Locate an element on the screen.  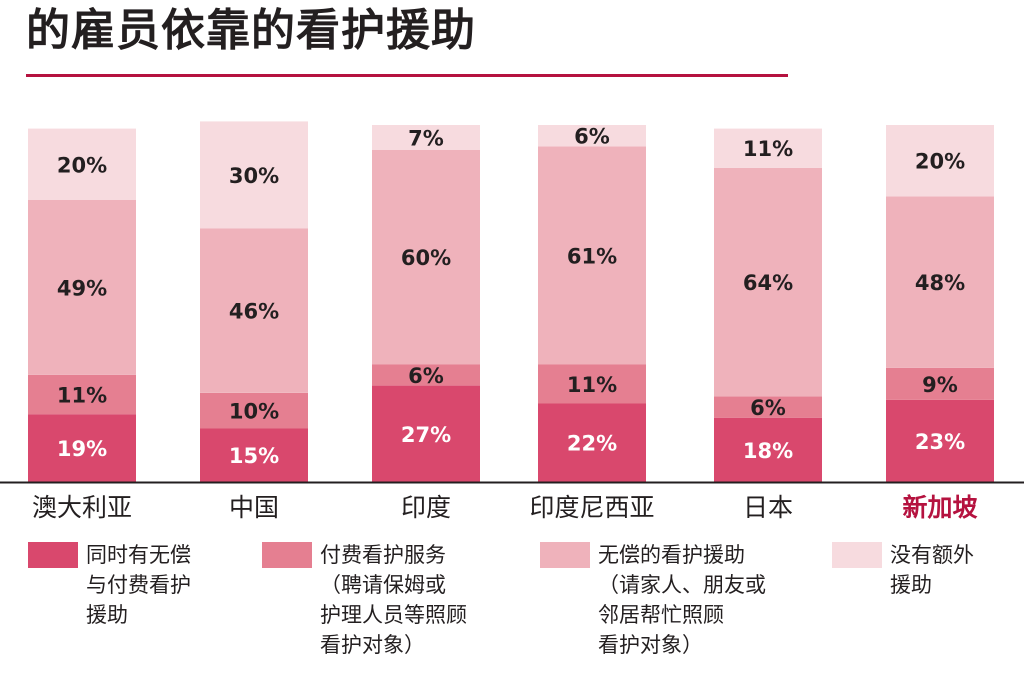
data-label: 27% is located at coordinates (426, 435).